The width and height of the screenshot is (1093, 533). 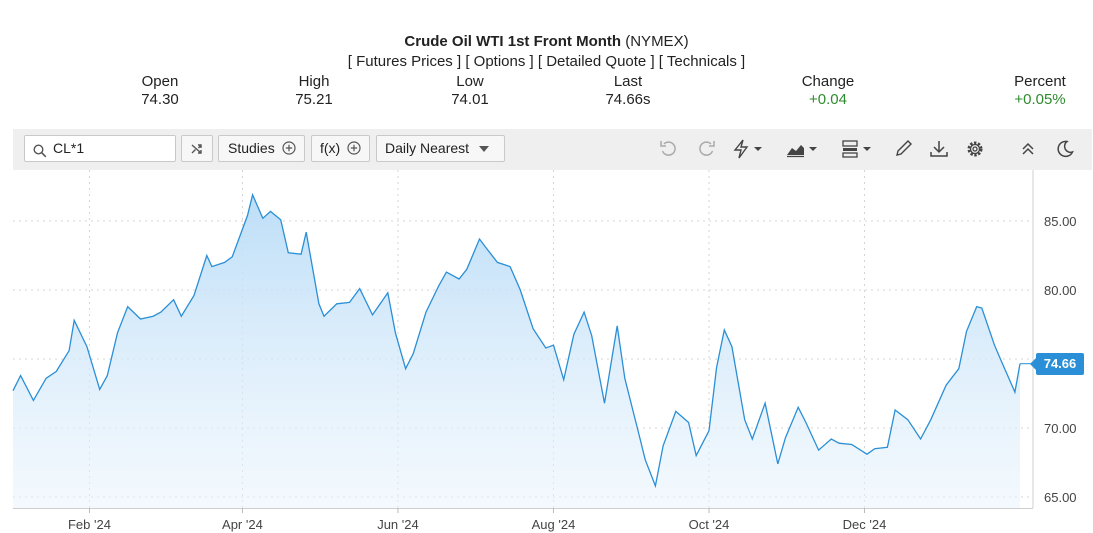 What do you see at coordinates (160, 81) in the screenshot?
I see `open-label: Open` at bounding box center [160, 81].